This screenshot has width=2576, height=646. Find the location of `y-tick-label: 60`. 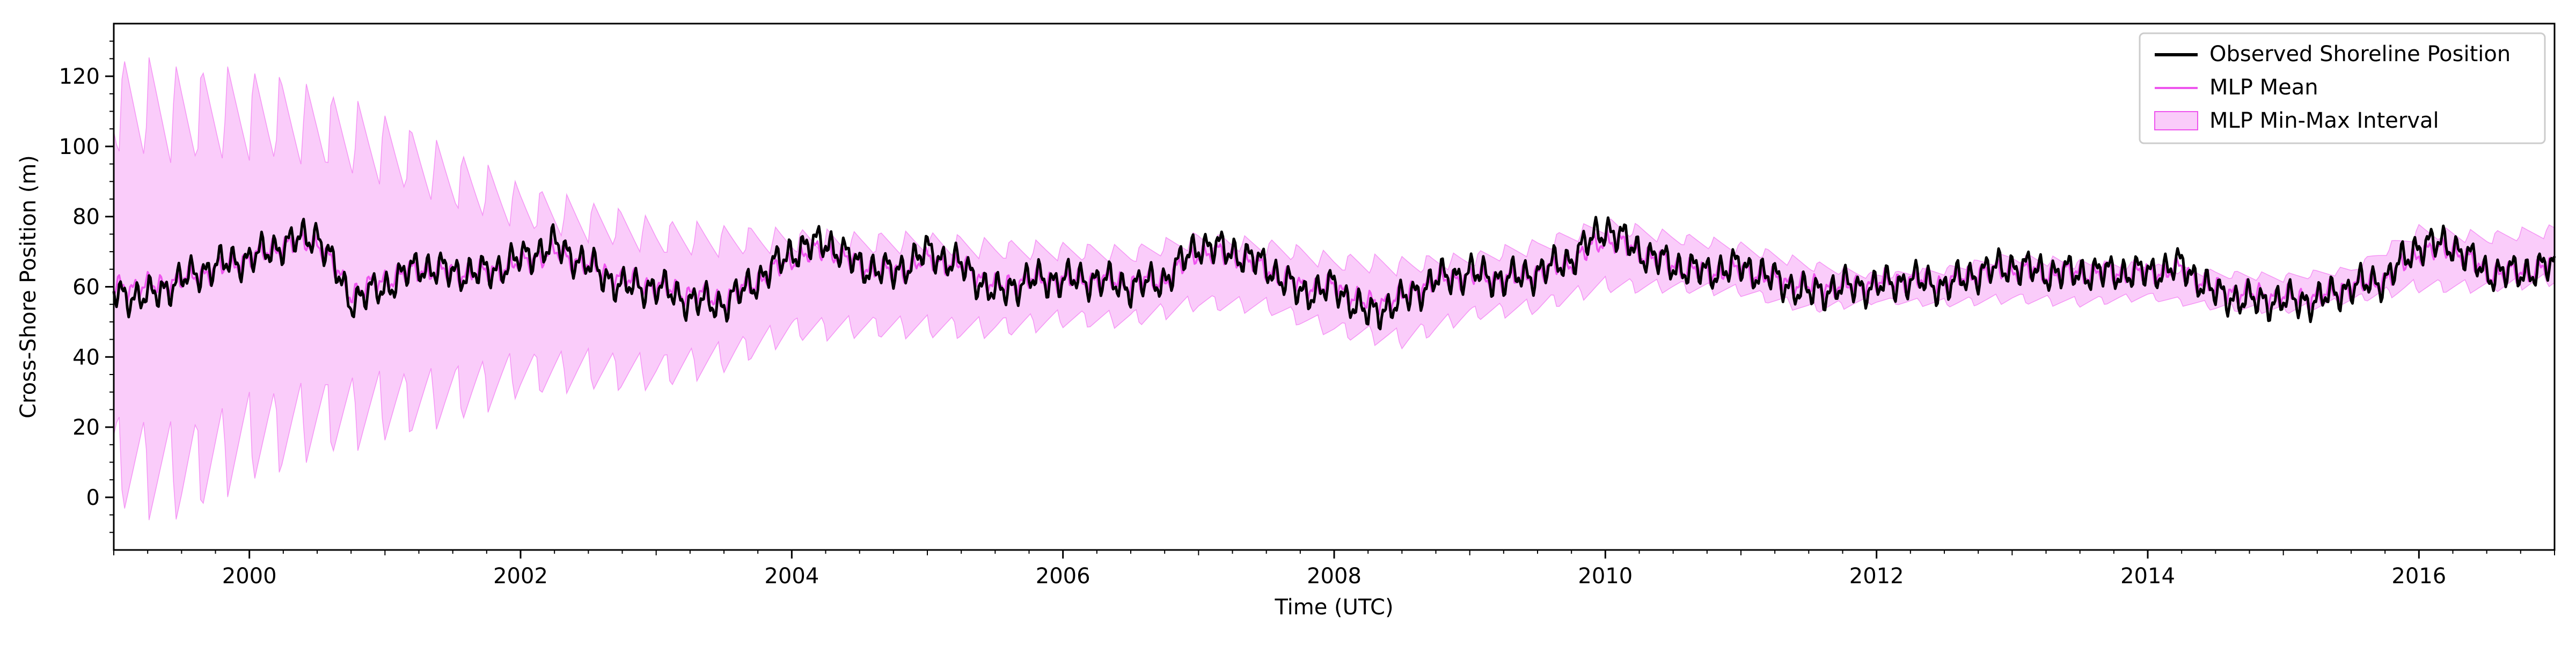

y-tick-label: 60 is located at coordinates (86, 287).